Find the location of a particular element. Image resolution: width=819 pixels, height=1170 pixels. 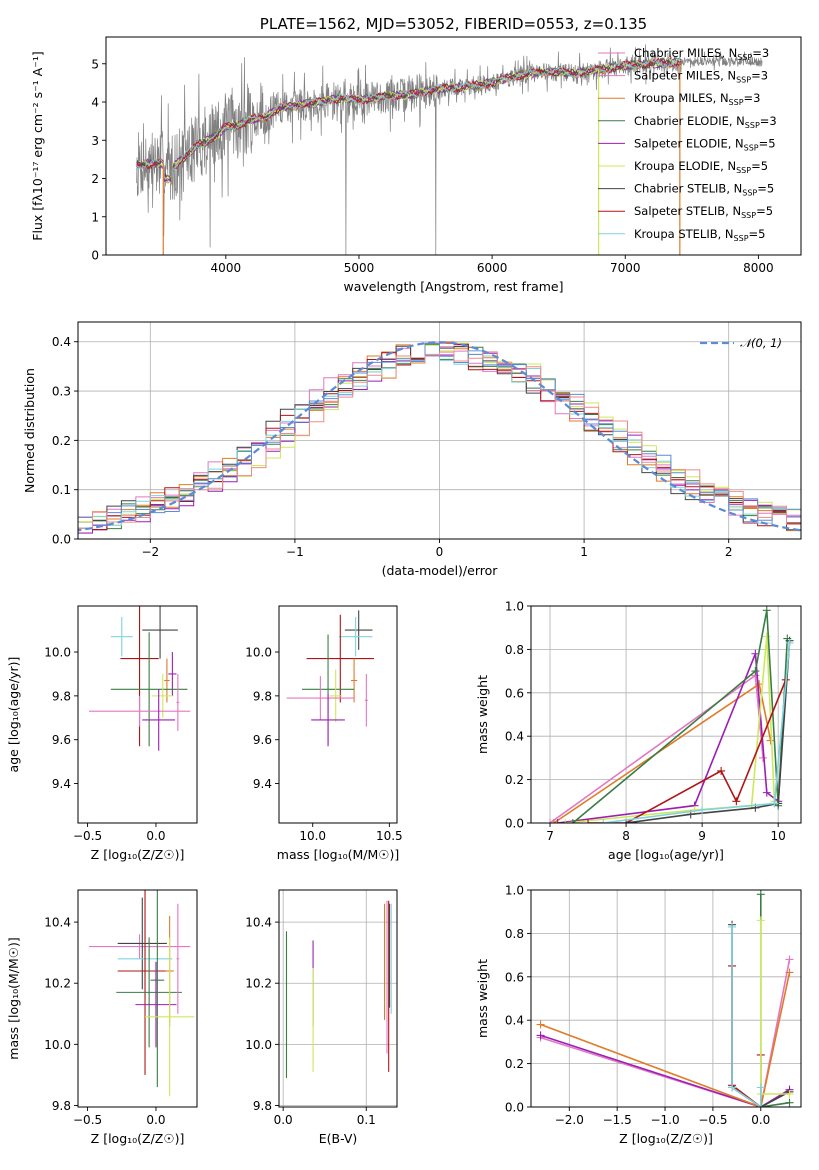

x-tick-label: 4000 is located at coordinates (226, 268).